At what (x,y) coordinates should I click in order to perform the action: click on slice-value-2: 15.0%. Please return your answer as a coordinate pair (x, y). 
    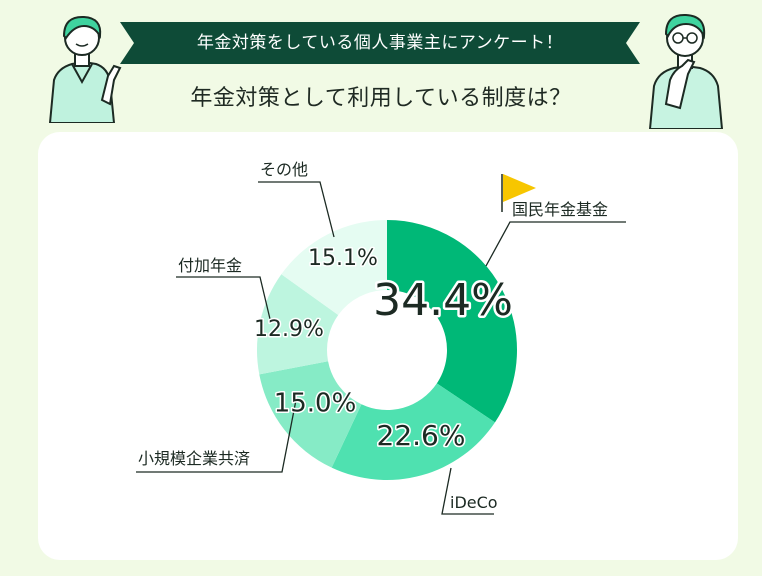
    Looking at the image, I should click on (315, 403).